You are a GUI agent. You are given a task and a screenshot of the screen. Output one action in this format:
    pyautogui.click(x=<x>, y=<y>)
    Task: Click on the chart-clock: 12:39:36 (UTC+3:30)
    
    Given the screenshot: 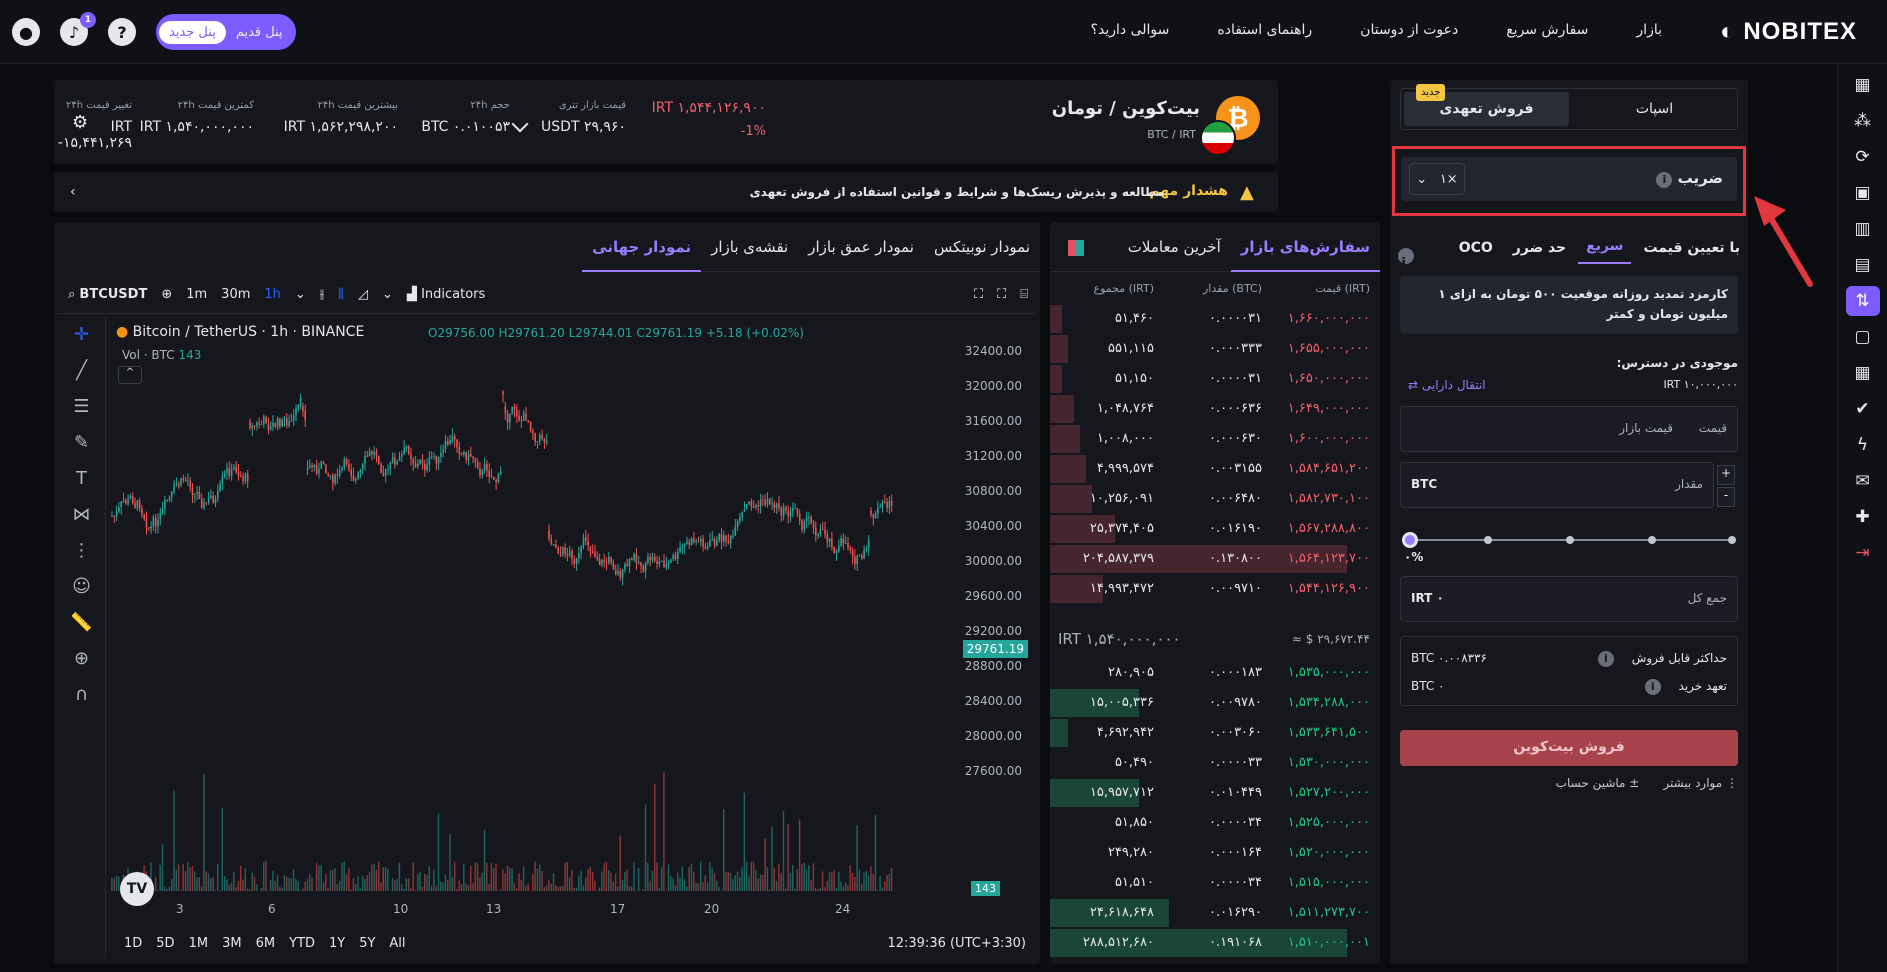 What is the action you would take?
    pyautogui.click(x=956, y=943)
    